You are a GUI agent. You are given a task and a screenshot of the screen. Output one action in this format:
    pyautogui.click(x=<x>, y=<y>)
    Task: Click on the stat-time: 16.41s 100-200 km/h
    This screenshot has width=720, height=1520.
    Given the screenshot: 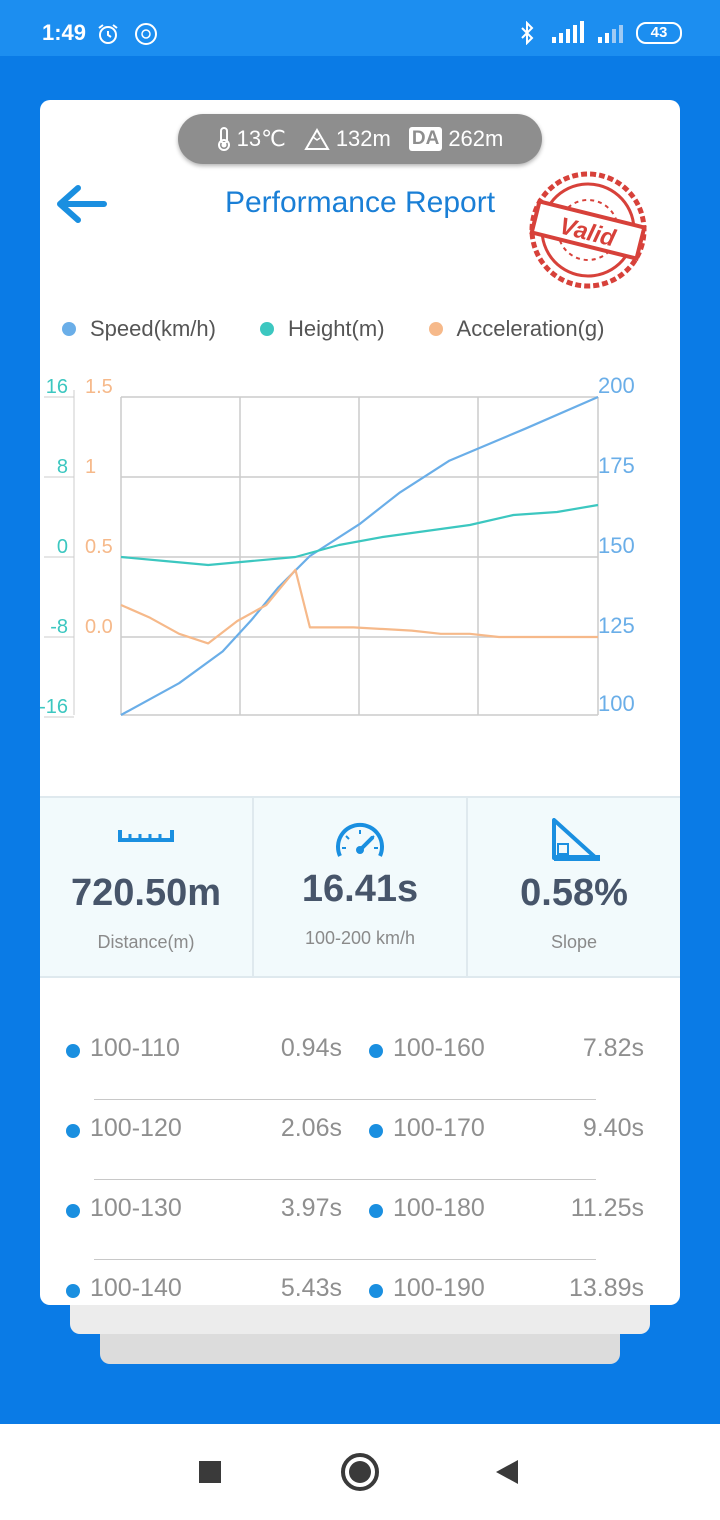 What is the action you would take?
    pyautogui.click(x=361, y=887)
    